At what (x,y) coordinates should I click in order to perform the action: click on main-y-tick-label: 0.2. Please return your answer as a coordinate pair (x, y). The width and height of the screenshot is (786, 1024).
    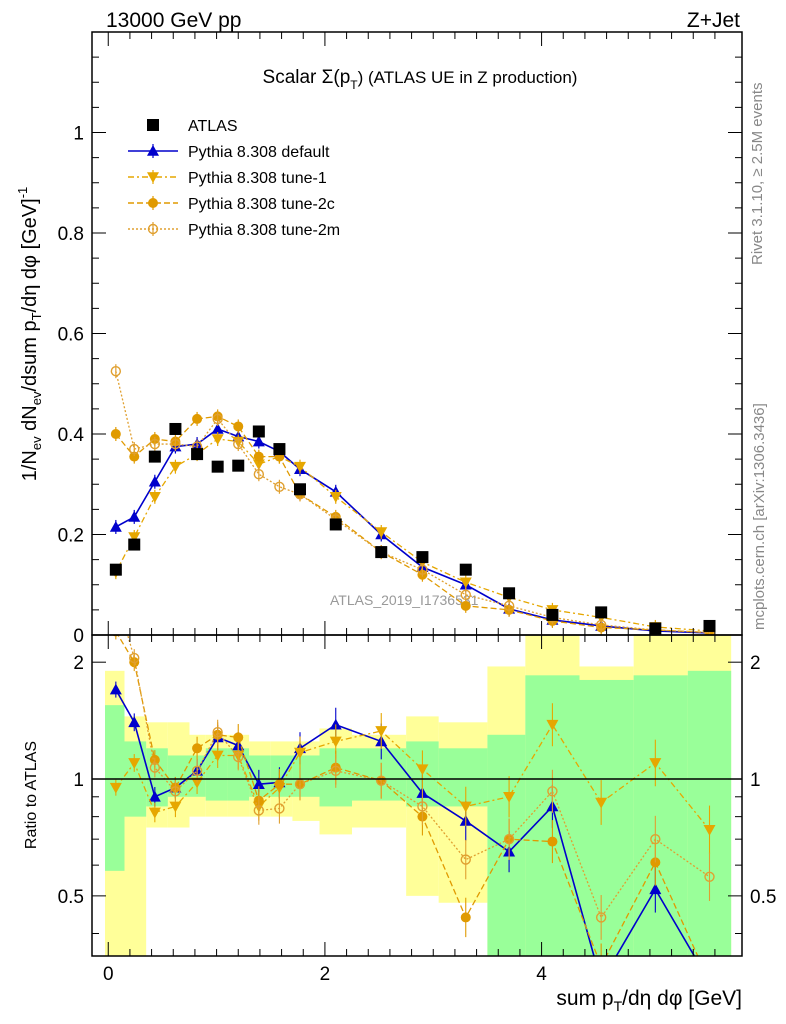
    Looking at the image, I should click on (71, 536).